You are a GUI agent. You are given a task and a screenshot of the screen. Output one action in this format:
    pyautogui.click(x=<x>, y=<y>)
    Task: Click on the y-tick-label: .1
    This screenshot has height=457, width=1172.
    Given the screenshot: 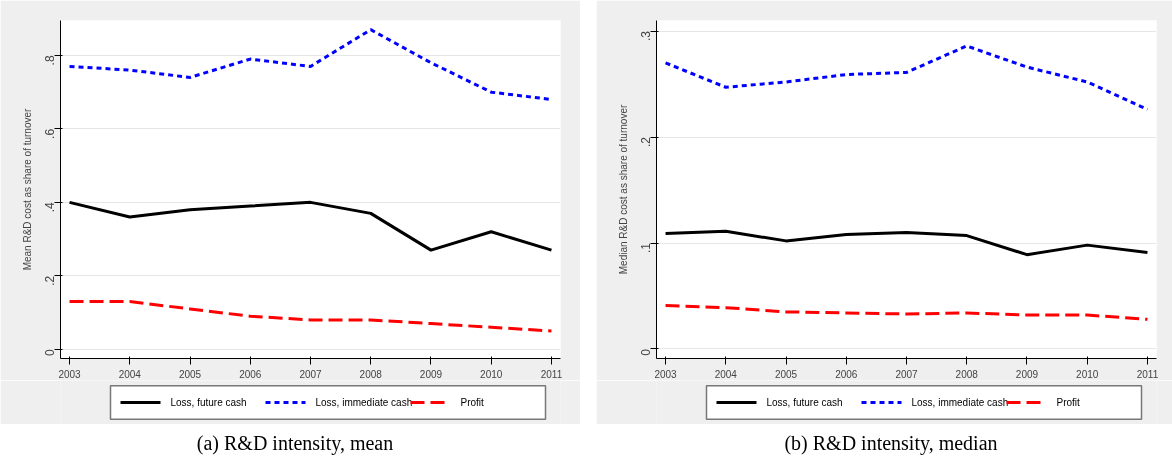 What is the action you would take?
    pyautogui.click(x=646, y=248)
    